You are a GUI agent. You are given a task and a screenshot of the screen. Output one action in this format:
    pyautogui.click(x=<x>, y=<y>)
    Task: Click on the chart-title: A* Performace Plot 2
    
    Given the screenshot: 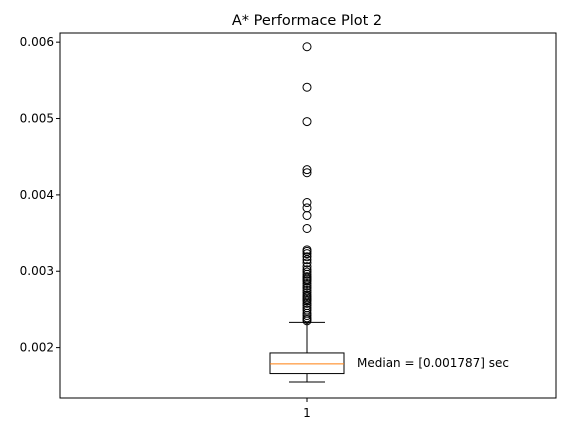 What is the action you would take?
    pyautogui.click(x=307, y=21)
    